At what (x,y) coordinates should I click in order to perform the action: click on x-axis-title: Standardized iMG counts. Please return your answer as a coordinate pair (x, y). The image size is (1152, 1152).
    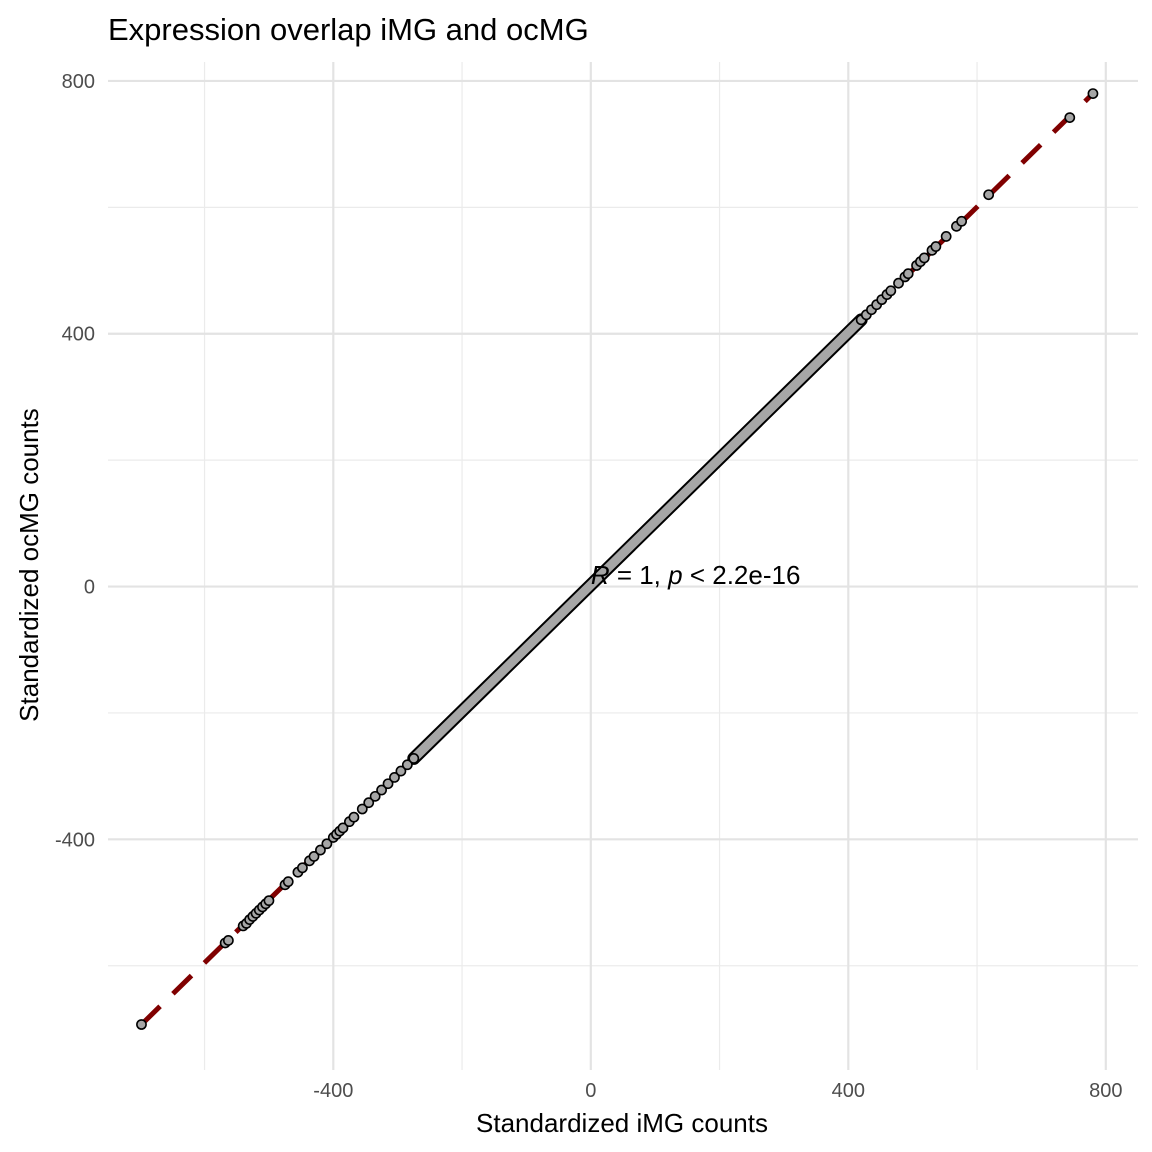
    Looking at the image, I should click on (622, 1123).